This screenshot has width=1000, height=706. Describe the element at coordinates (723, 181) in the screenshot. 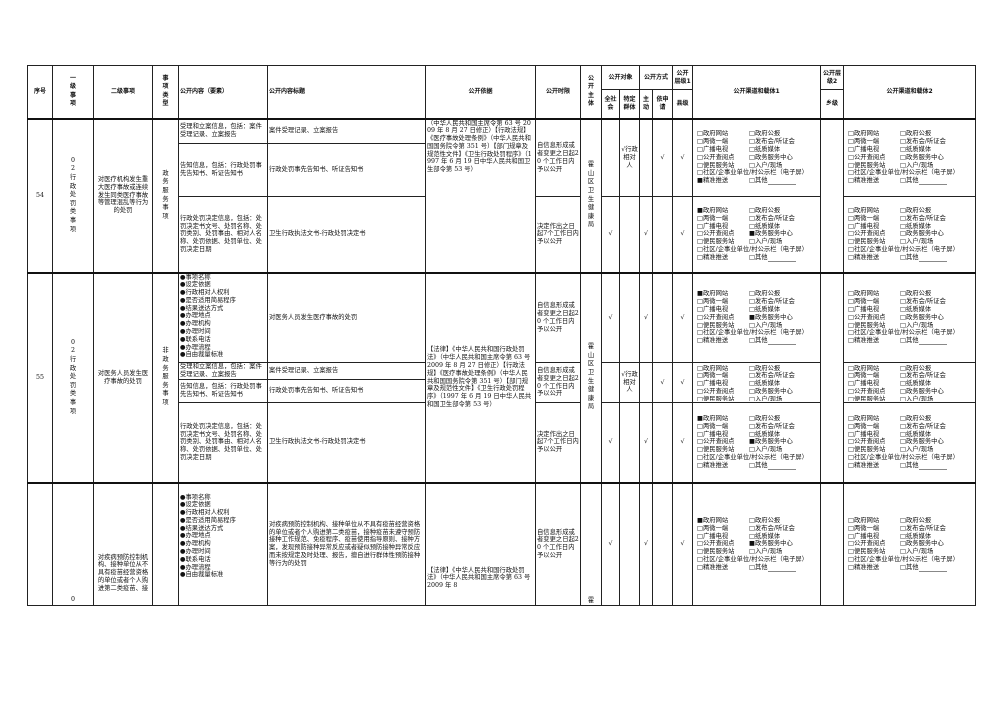

I see `channel-option: ■精准推送` at that location.